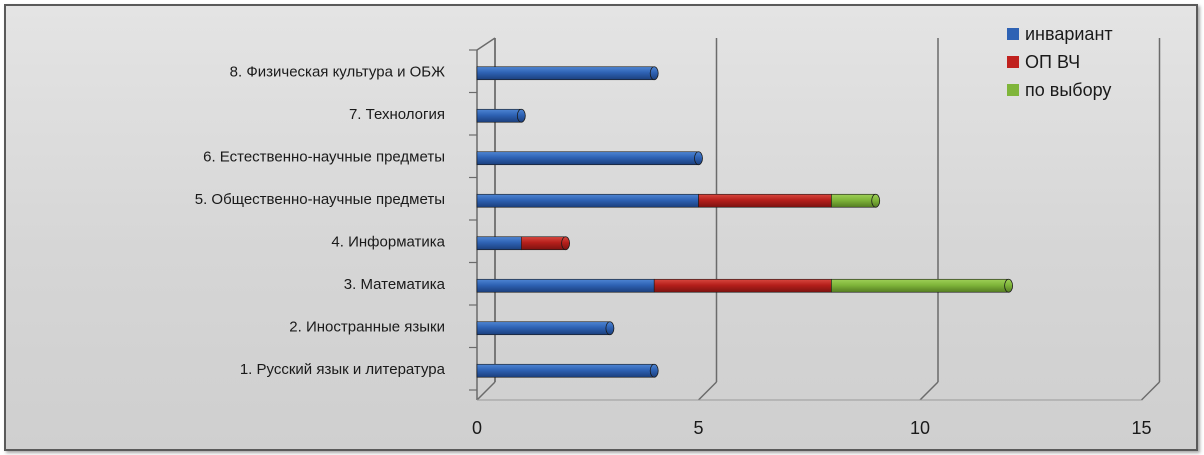 Image resolution: width=1204 pixels, height=455 pixels. What do you see at coordinates (320, 199) in the screenshot?
I see `category-label: 5. Общественно-научные предметы` at bounding box center [320, 199].